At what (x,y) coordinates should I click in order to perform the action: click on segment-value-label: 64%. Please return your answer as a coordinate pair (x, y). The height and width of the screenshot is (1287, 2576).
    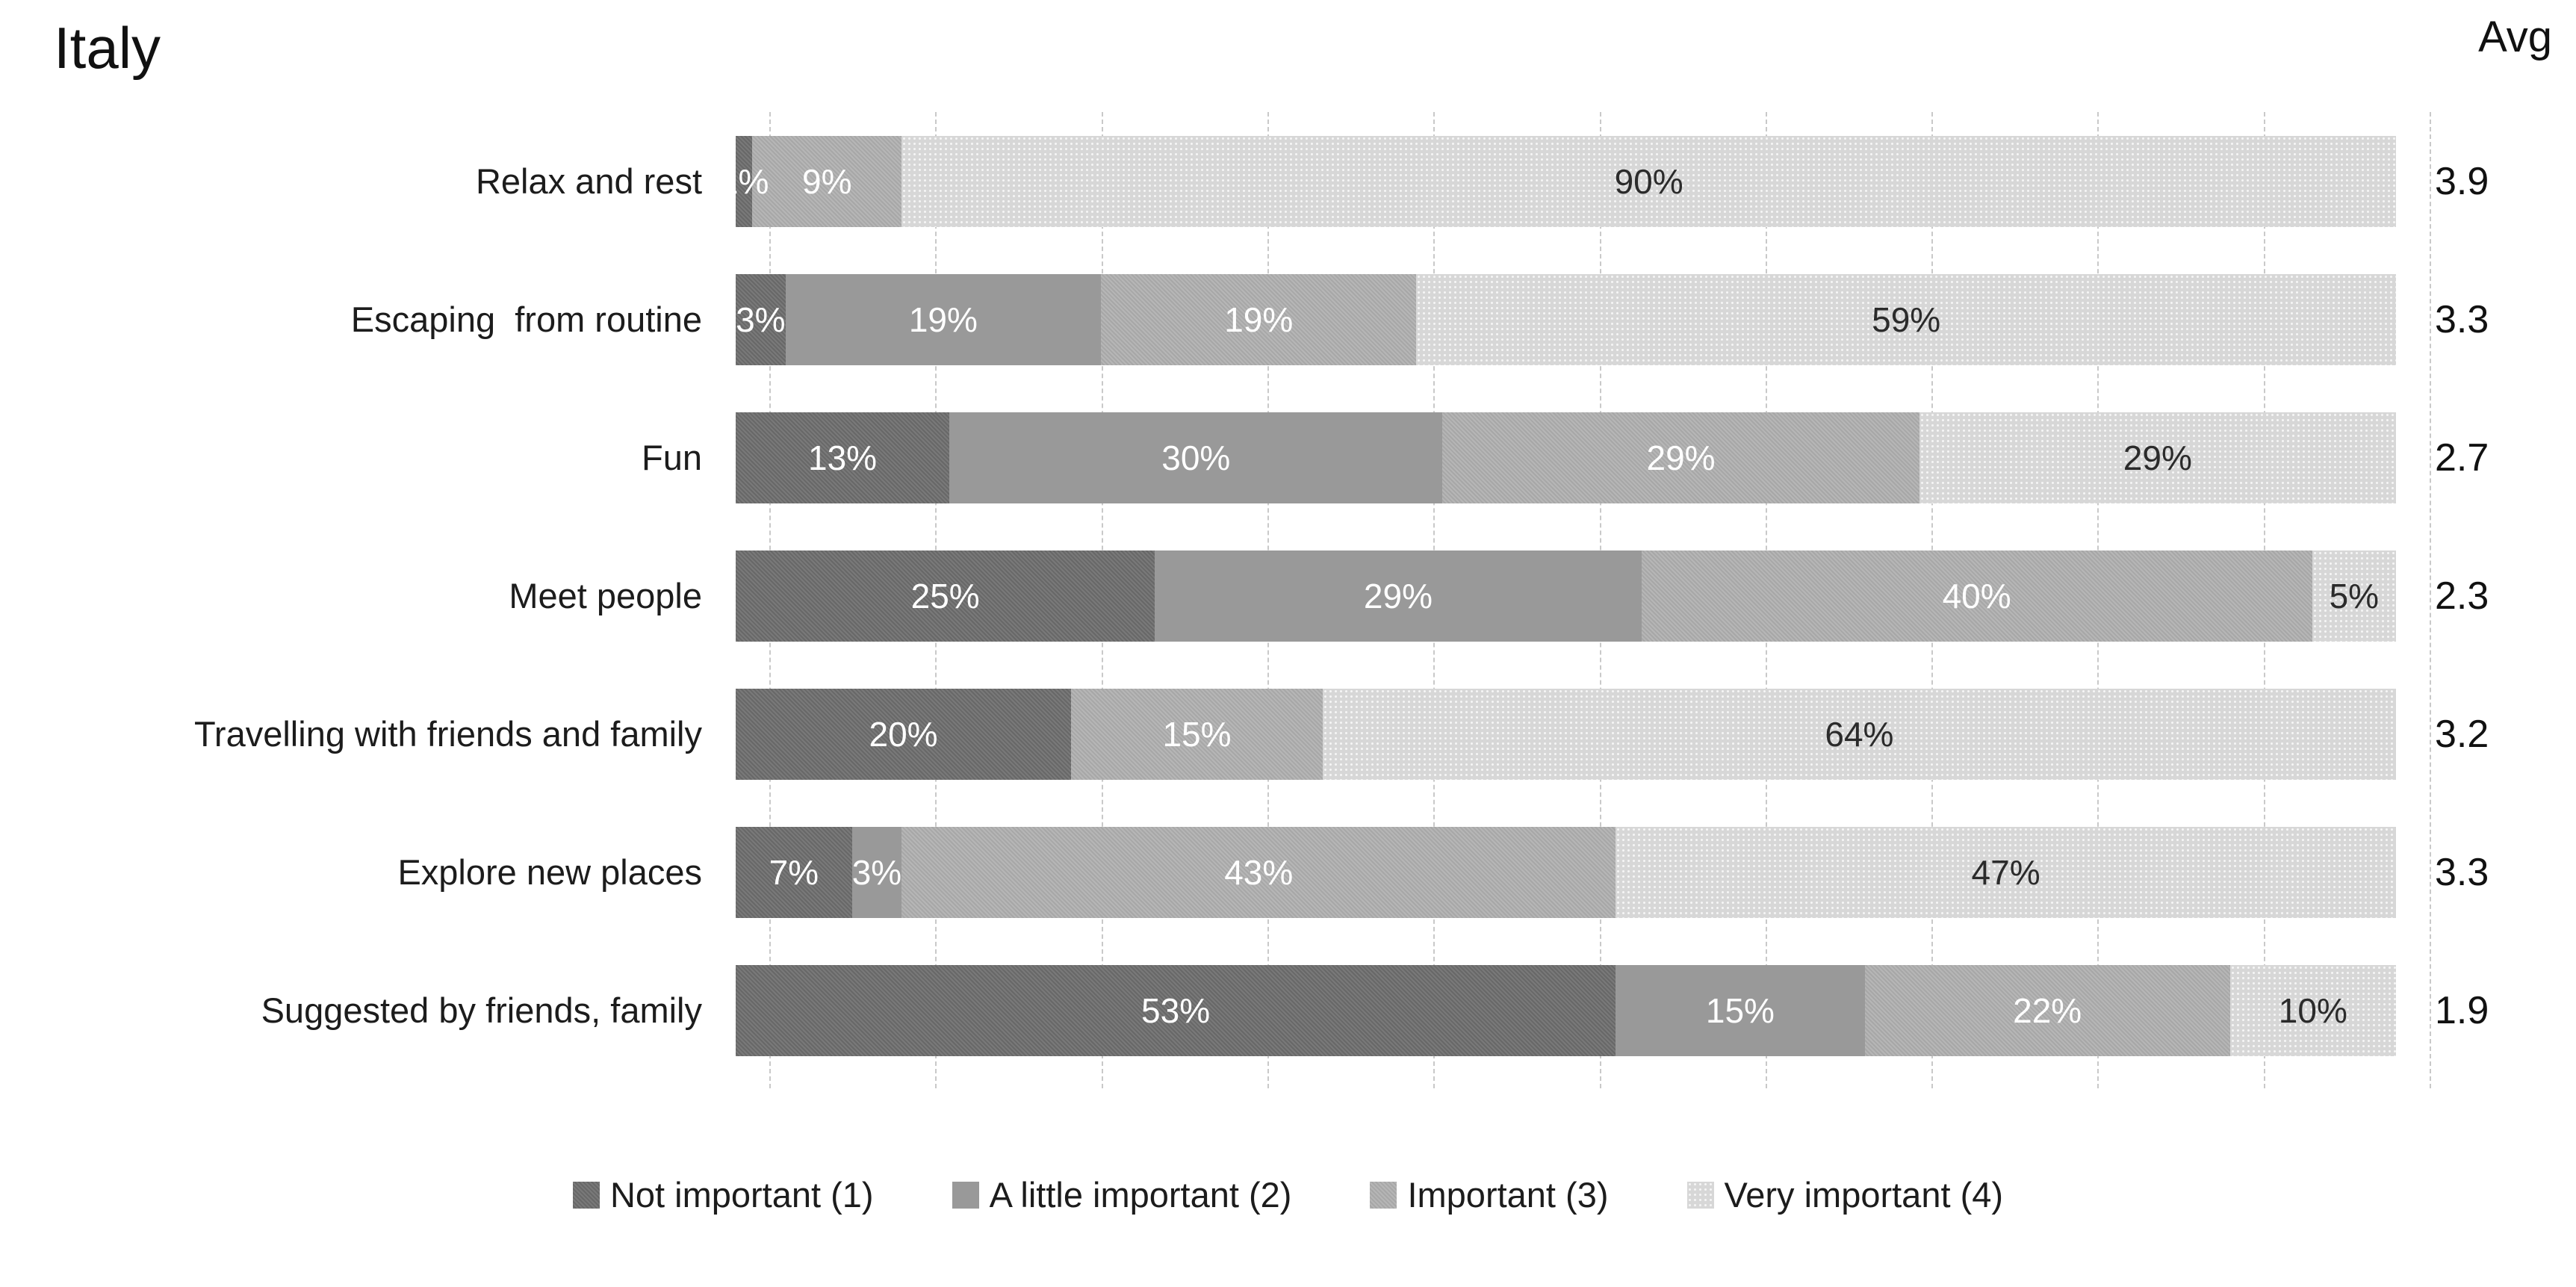
    Looking at the image, I should click on (1859, 734).